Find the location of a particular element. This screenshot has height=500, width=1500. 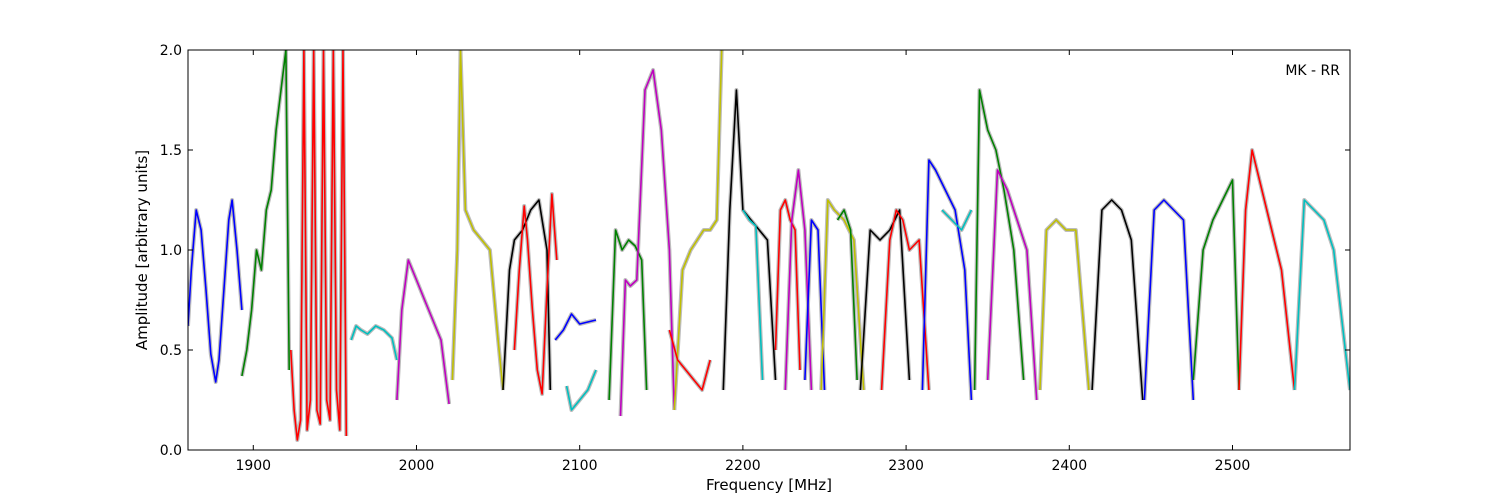

x-tick-label: 2200 is located at coordinates (743, 466).